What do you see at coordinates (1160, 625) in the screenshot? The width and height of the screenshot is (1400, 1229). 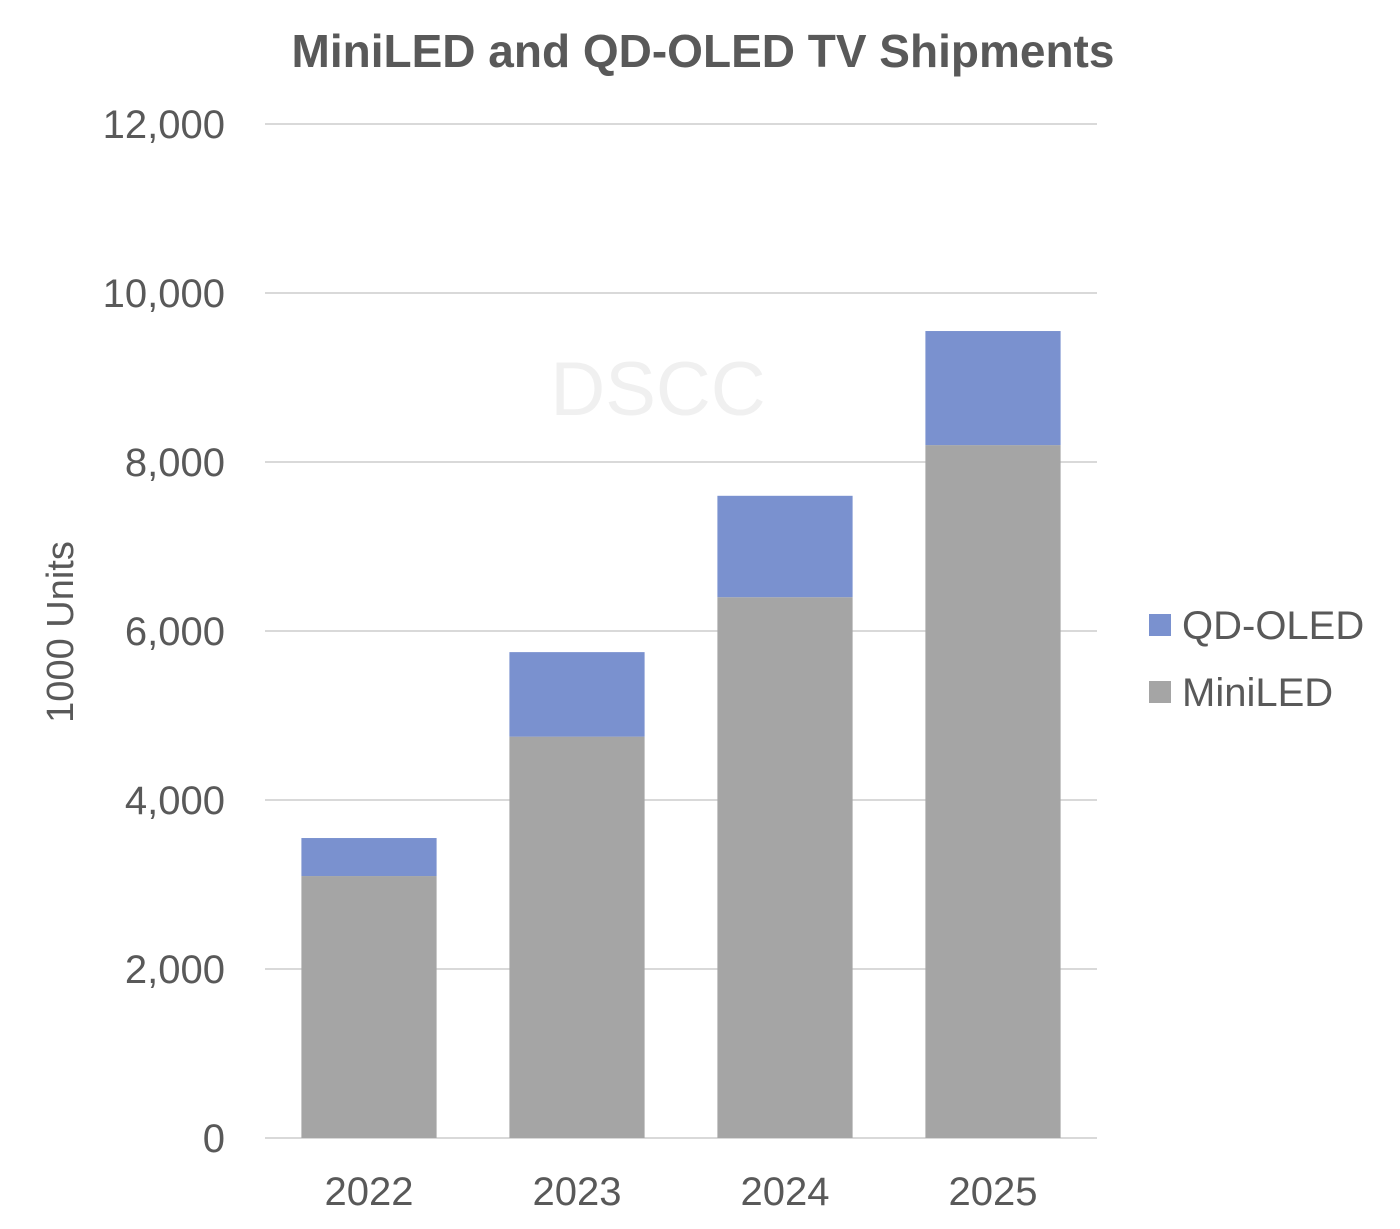 I see `legend-swatch-qd-oled` at bounding box center [1160, 625].